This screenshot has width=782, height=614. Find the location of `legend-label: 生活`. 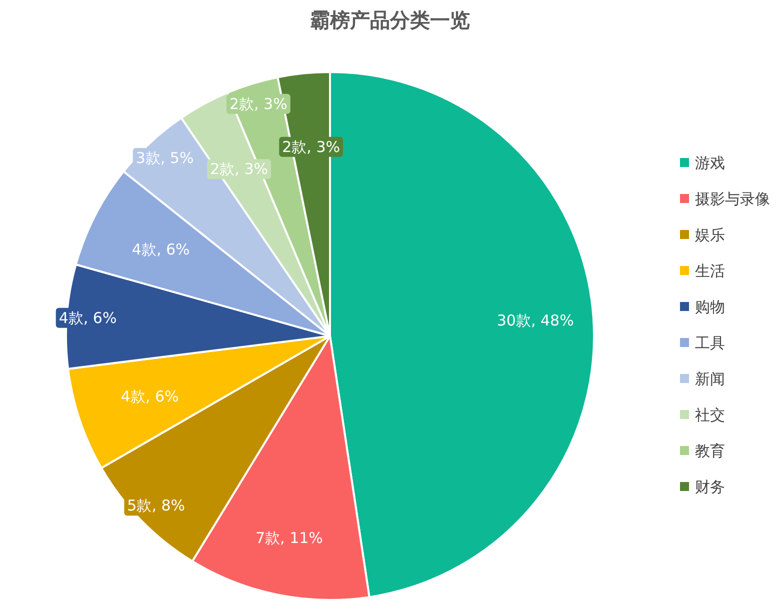

legend-label: 生活 is located at coordinates (710, 271).